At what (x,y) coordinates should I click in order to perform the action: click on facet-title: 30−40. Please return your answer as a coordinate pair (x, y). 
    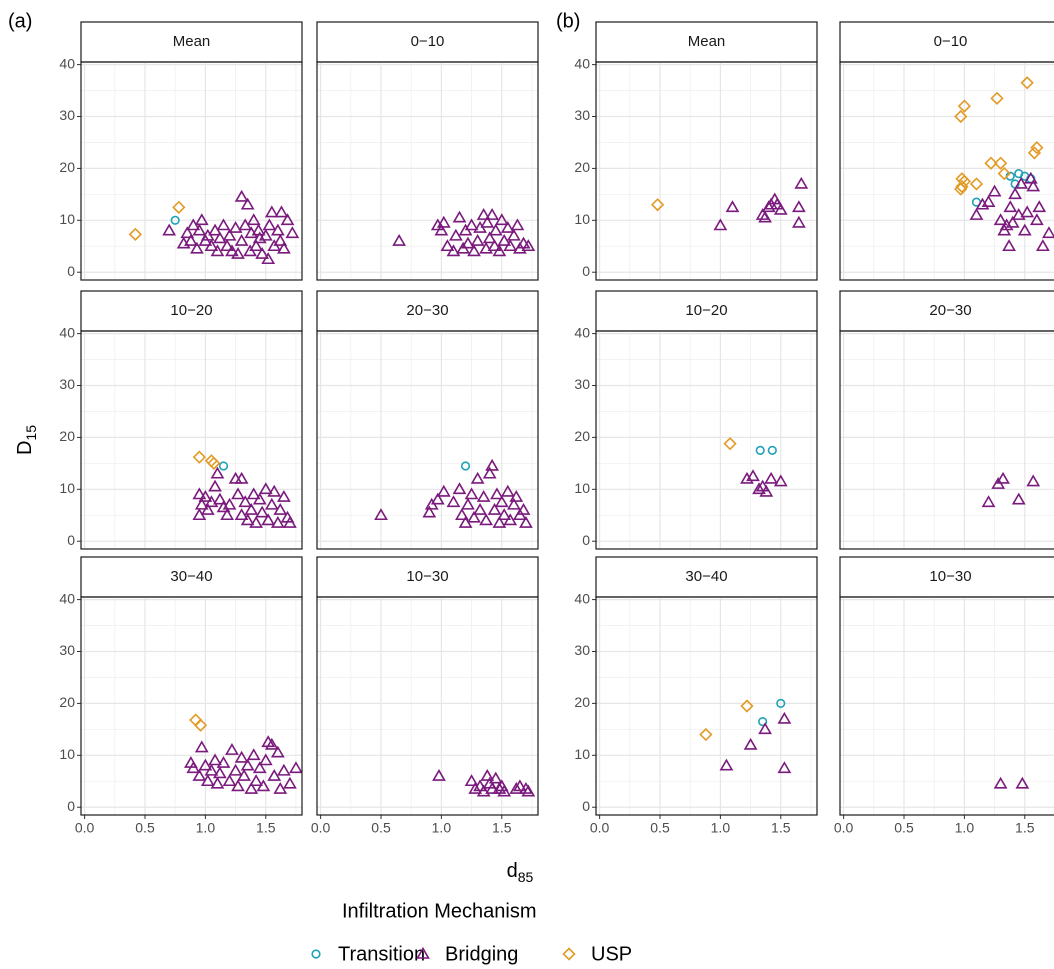
    Looking at the image, I should click on (191, 576).